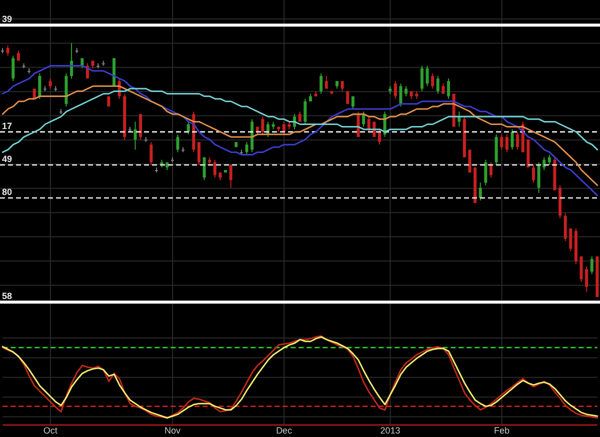 The height and width of the screenshot is (437, 600). I want to click on x-tick-label: Oct, so click(50, 430).